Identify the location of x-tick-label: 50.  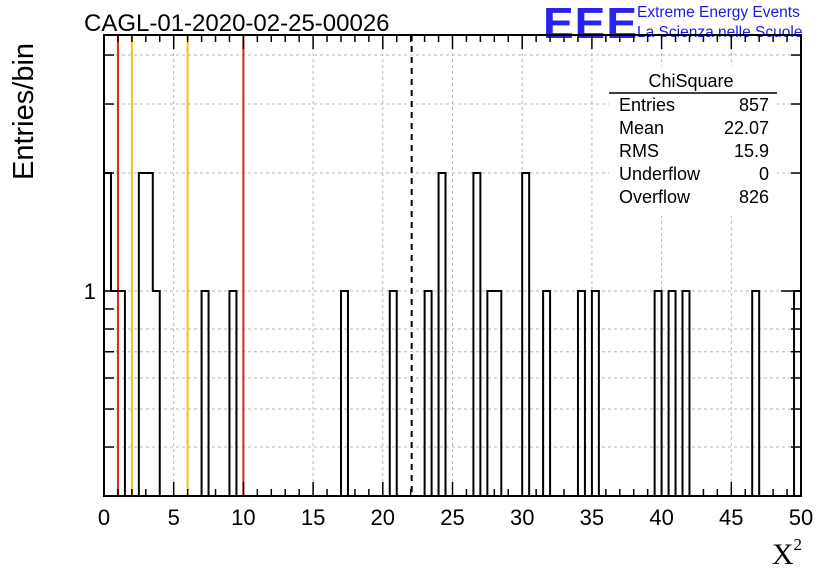
(801, 517).